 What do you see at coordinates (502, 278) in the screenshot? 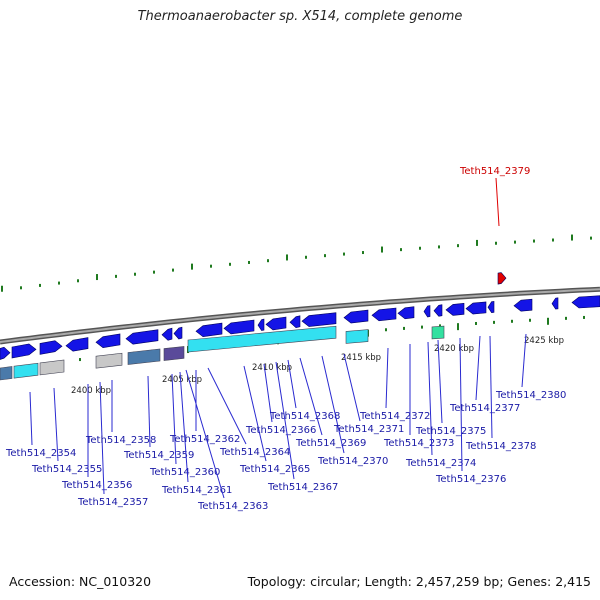
I see `gene-arrow-highlighted` at bounding box center [502, 278].